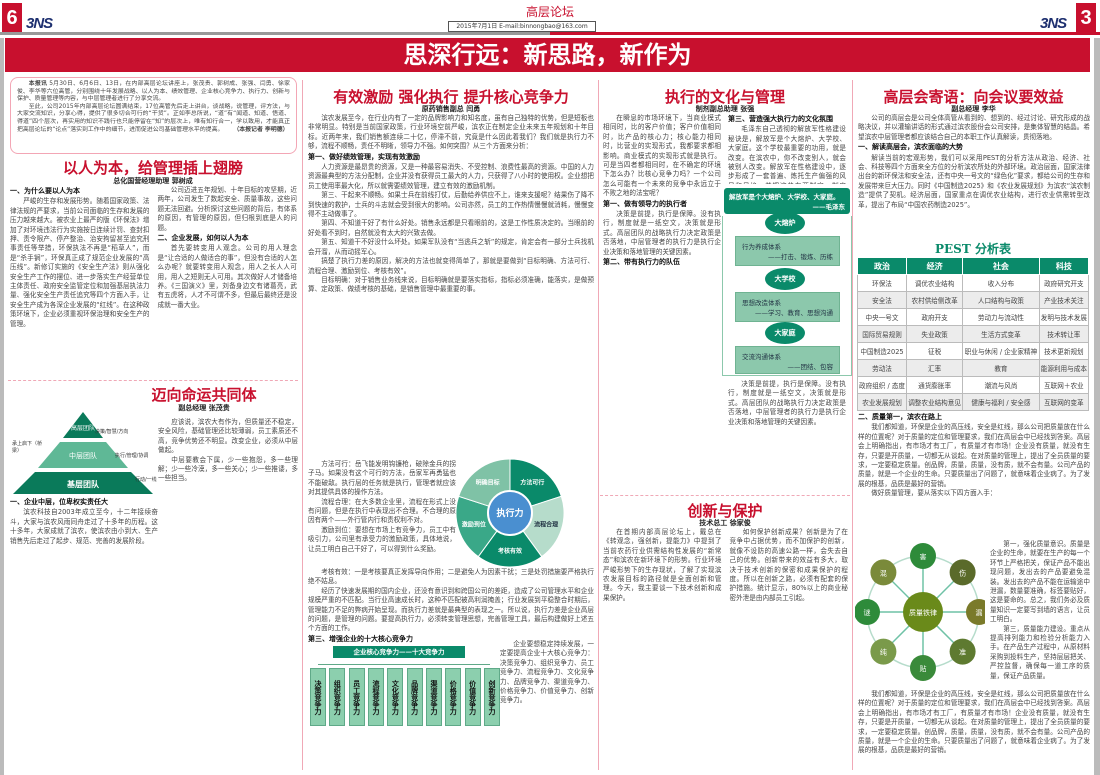 This screenshot has width=1100, height=775. What do you see at coordinates (852, 425) in the screenshot?
I see `column-divider` at bounding box center [852, 425].